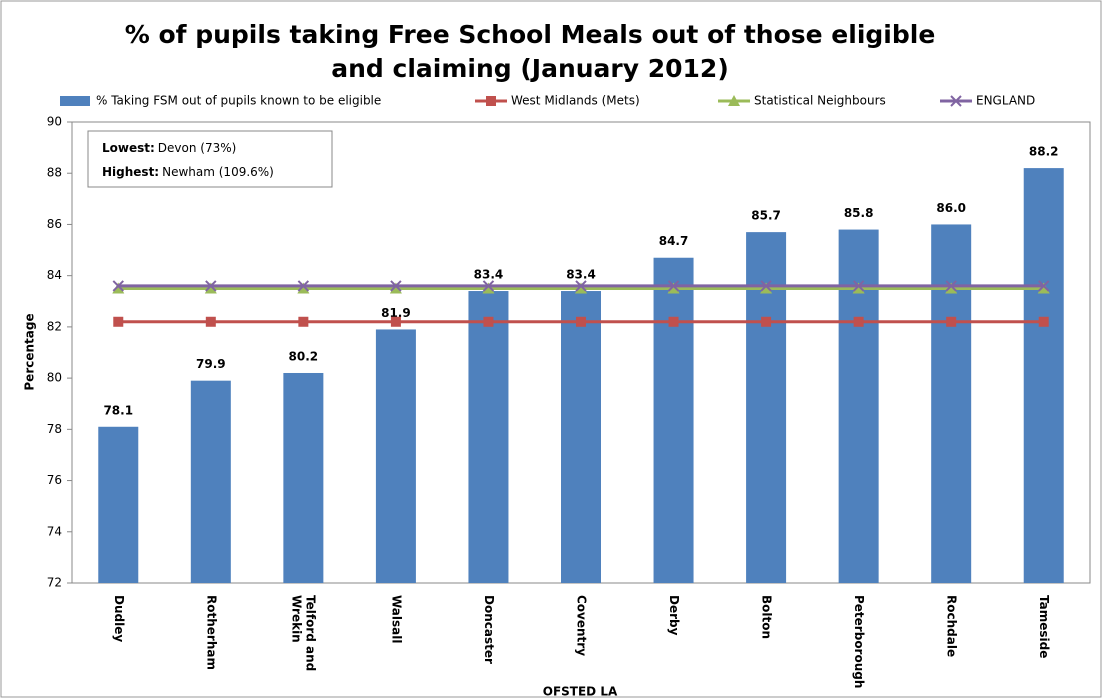  What do you see at coordinates (128, 148) in the screenshot?
I see `annotation-label: Lowest:` at bounding box center [128, 148].